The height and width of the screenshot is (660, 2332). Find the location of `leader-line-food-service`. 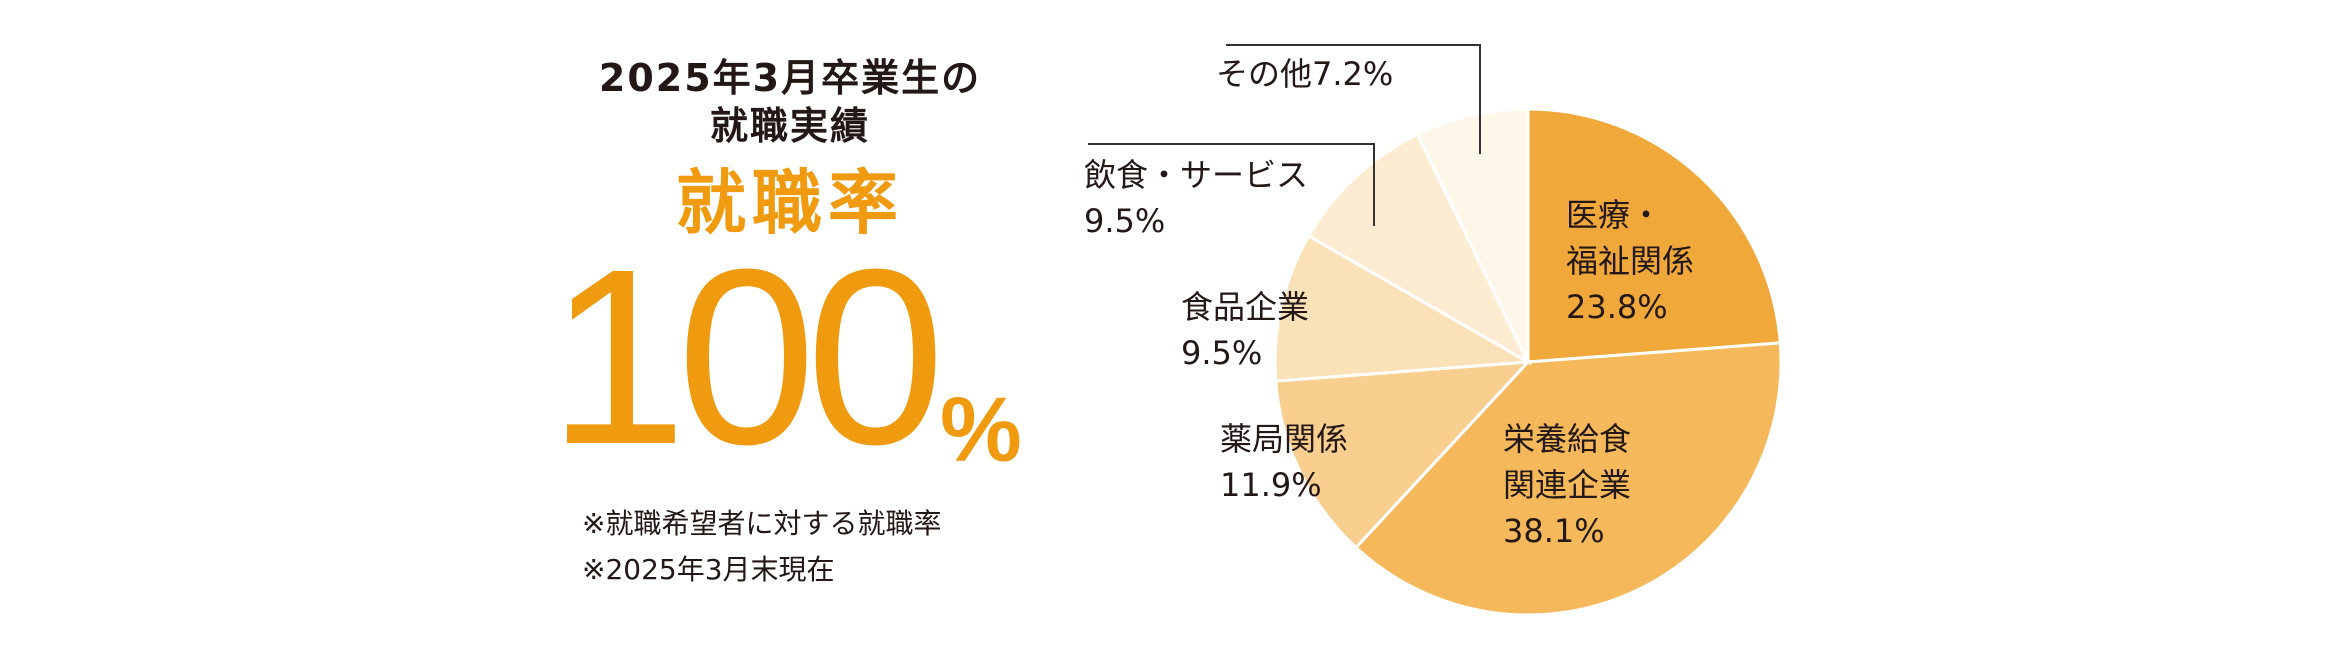

leader-line-food-service is located at coordinates (1231, 184).